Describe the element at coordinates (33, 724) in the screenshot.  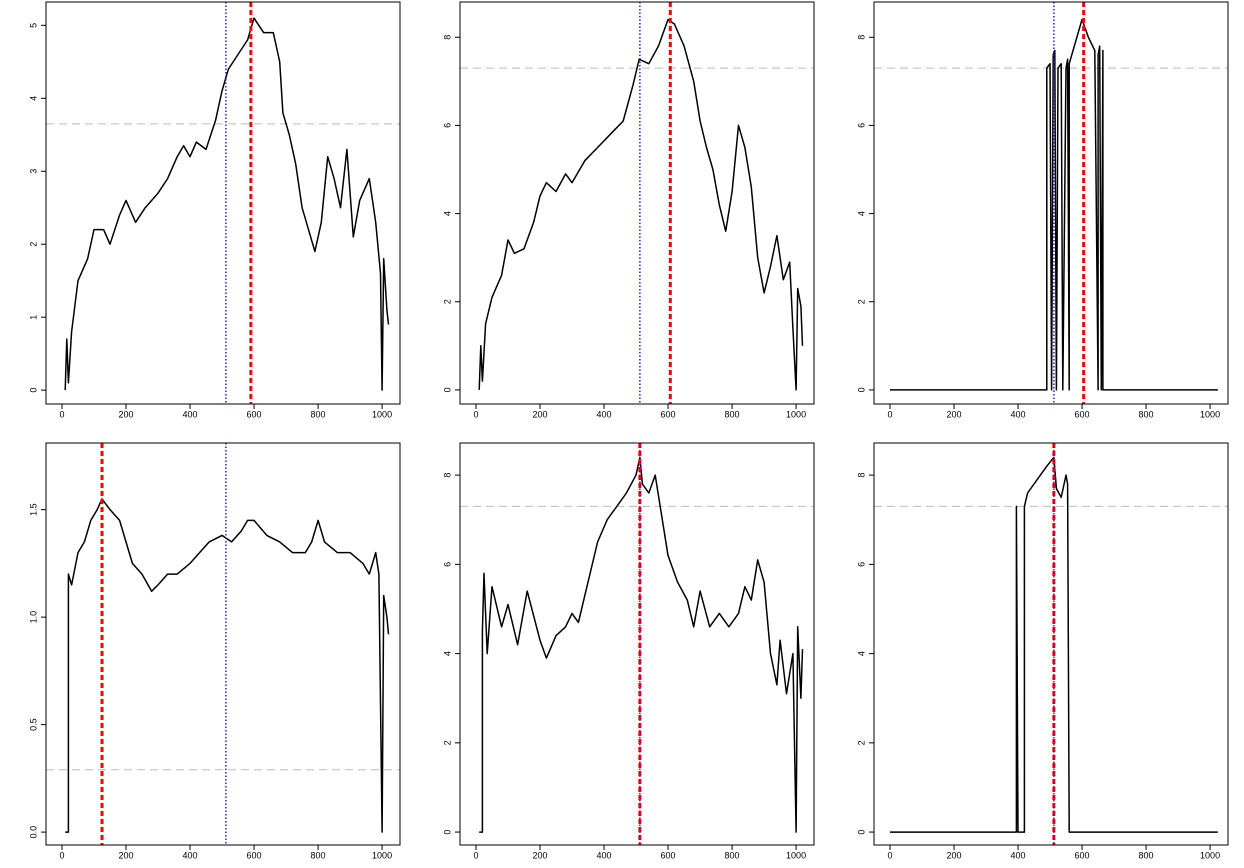
I see `y-tick-label: 0.5` at that location.